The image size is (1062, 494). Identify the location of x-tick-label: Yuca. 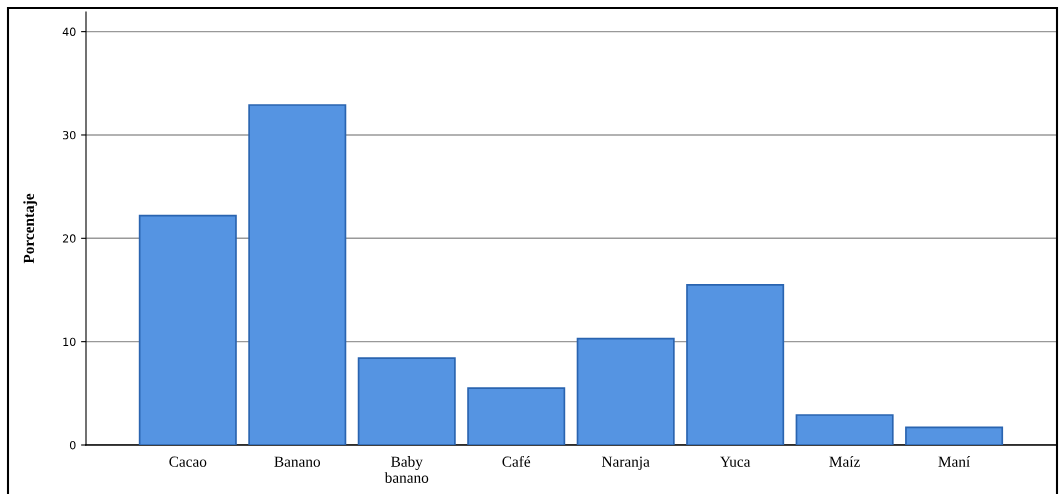
(735, 461).